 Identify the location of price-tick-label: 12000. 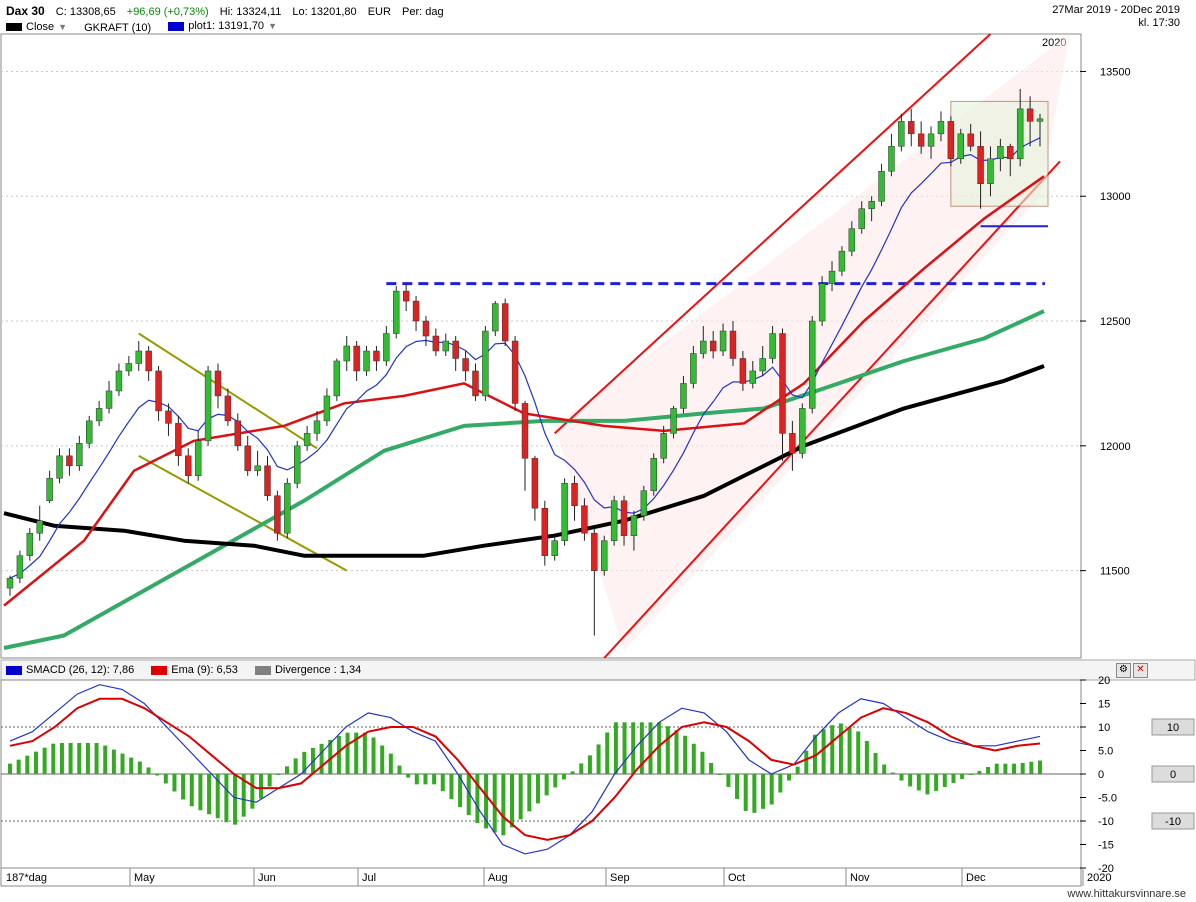
(1115, 447).